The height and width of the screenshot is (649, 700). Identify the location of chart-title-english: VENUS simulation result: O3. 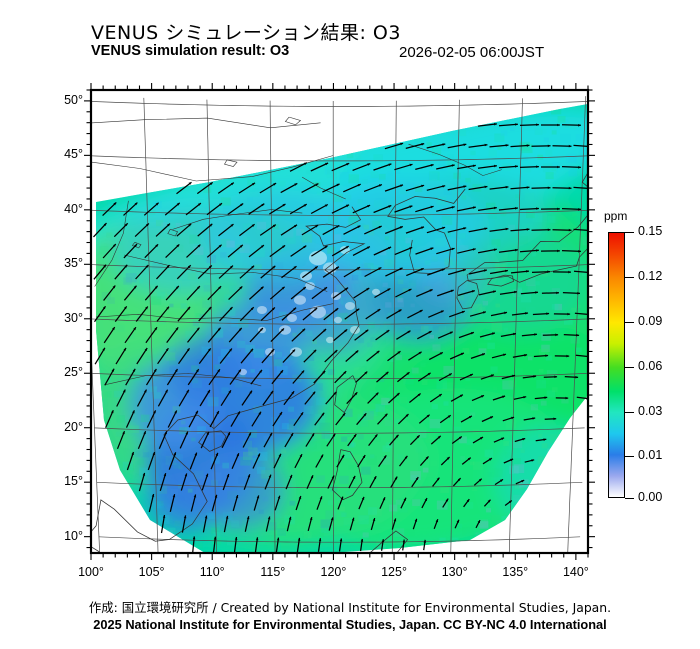
(190, 51).